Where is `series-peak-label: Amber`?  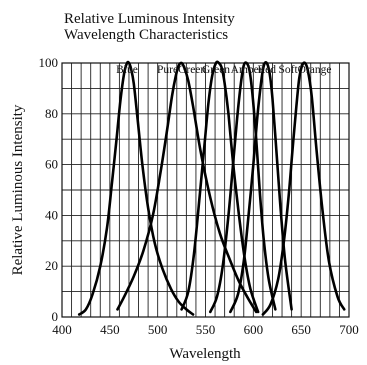 series-peak-label: Amber is located at coordinates (247, 70).